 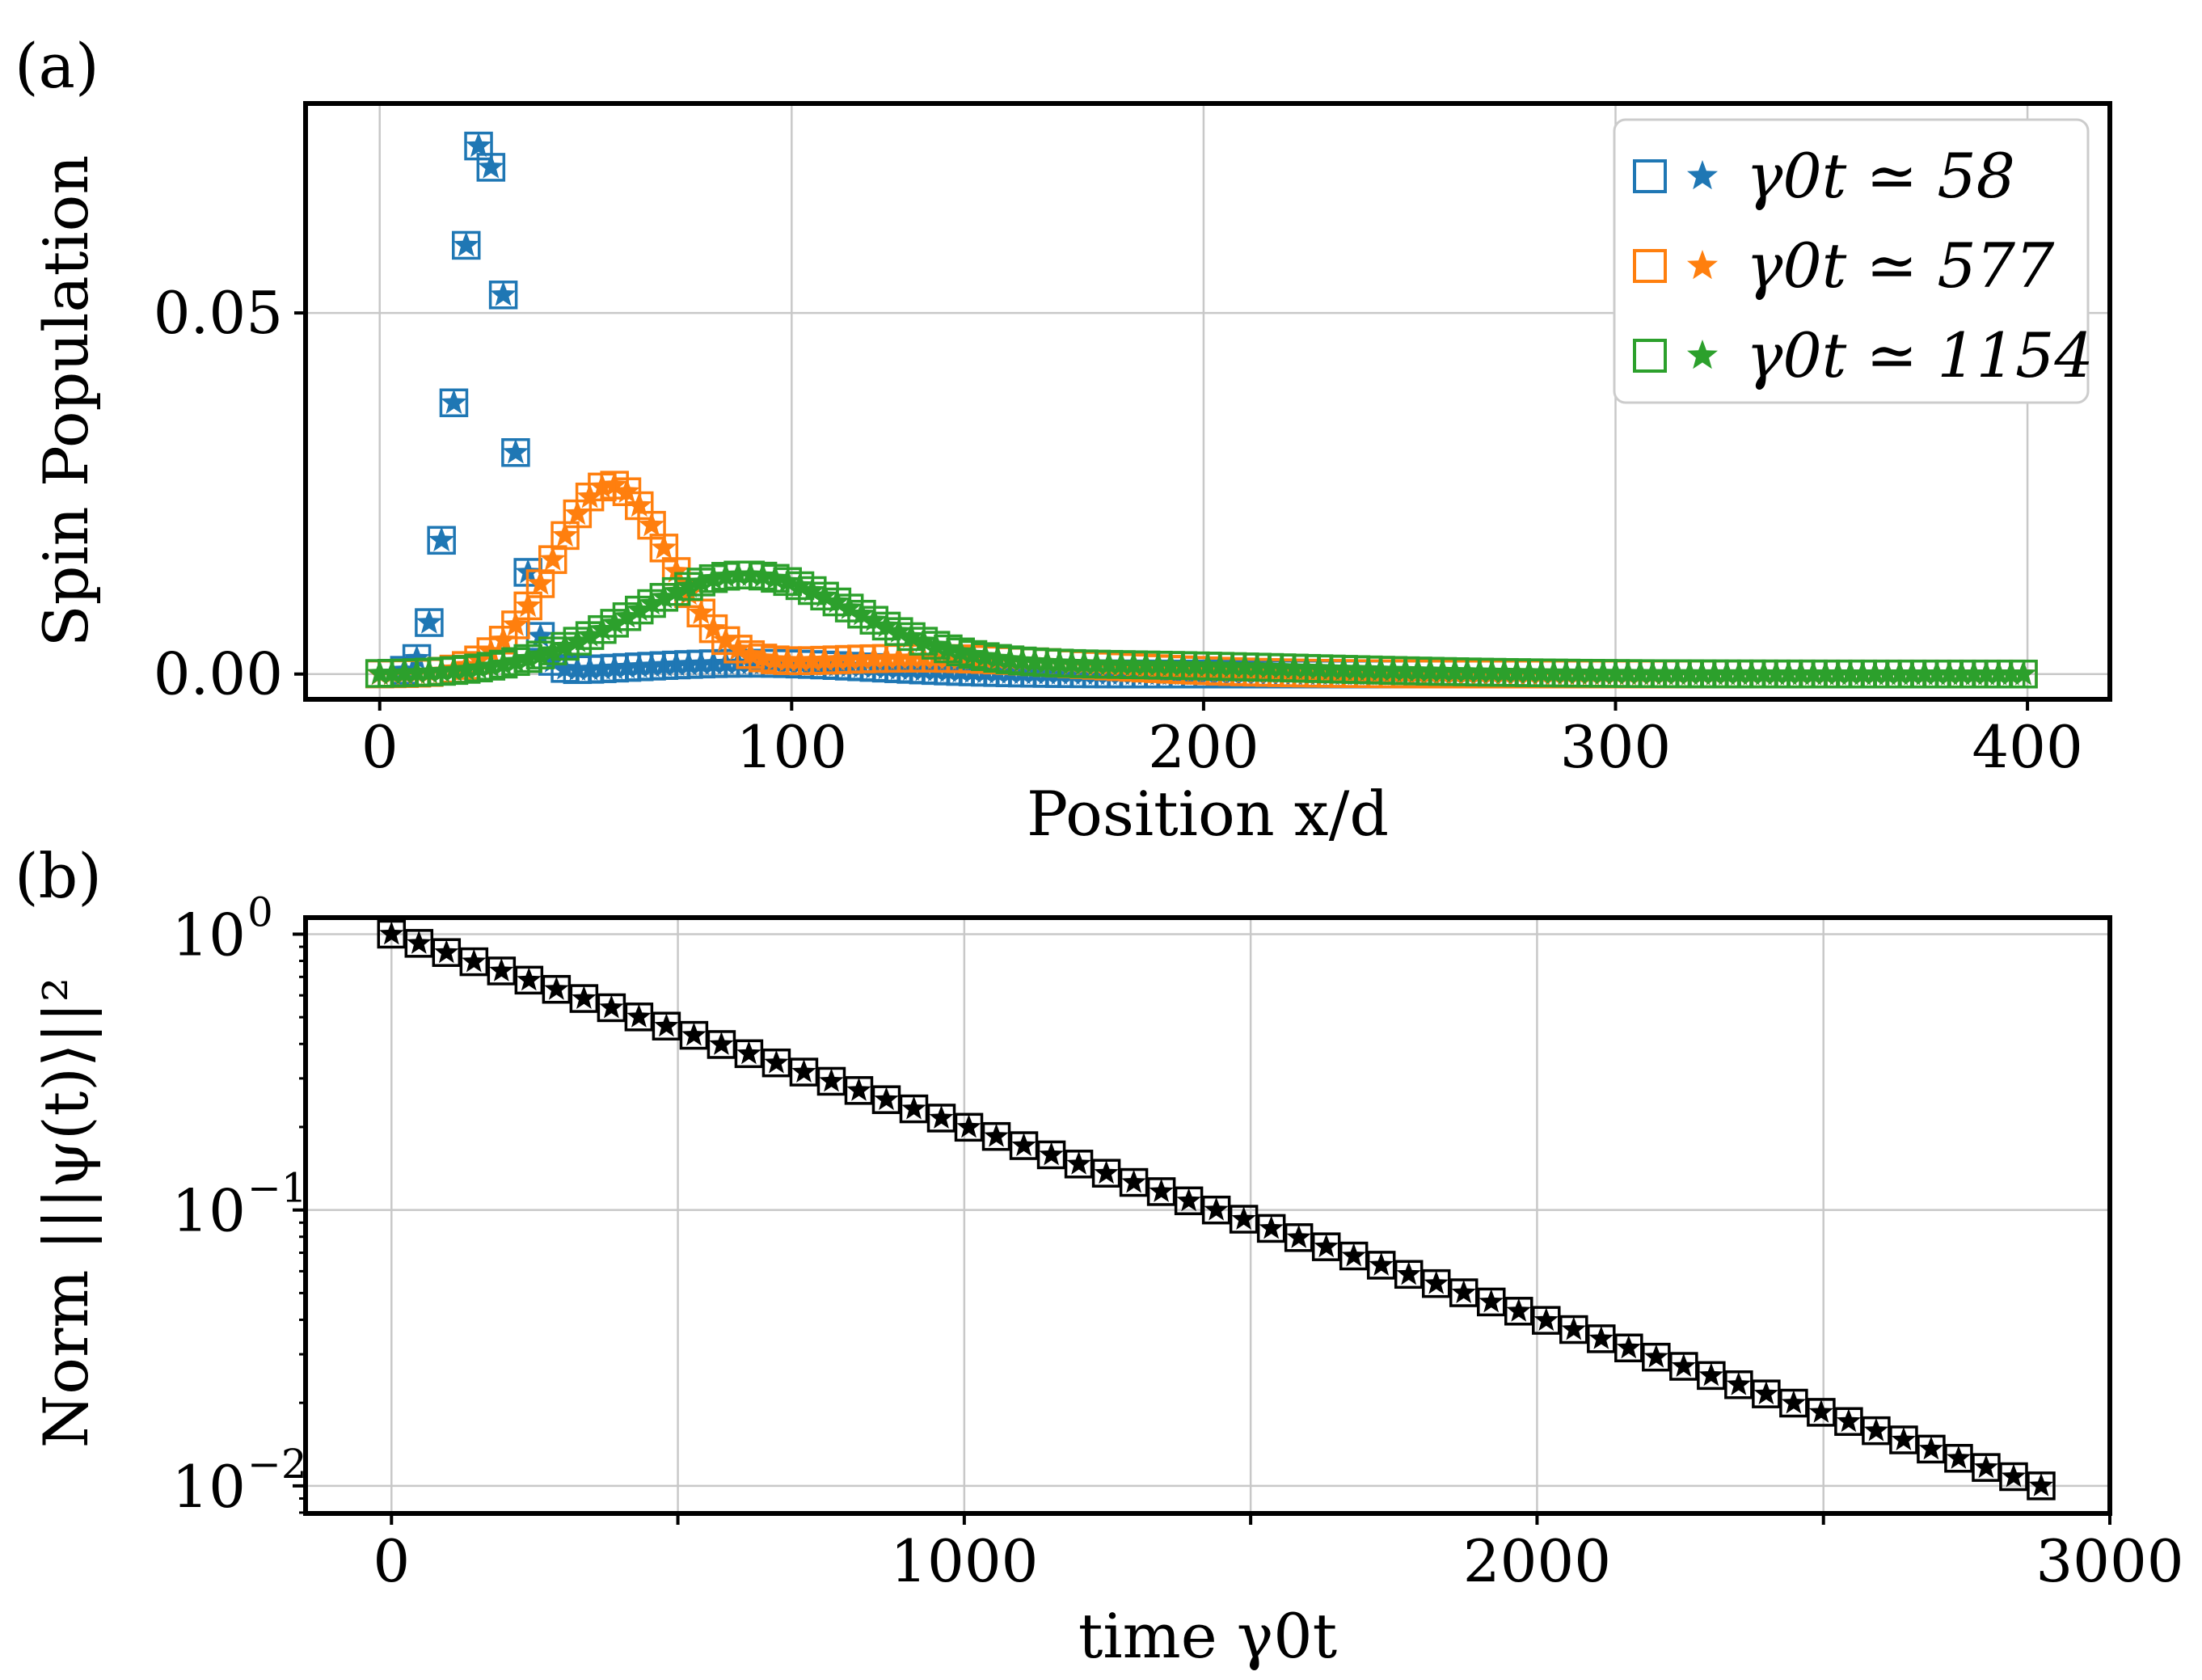 I want to click on y-tick-label: 10, so click(x=208, y=935).